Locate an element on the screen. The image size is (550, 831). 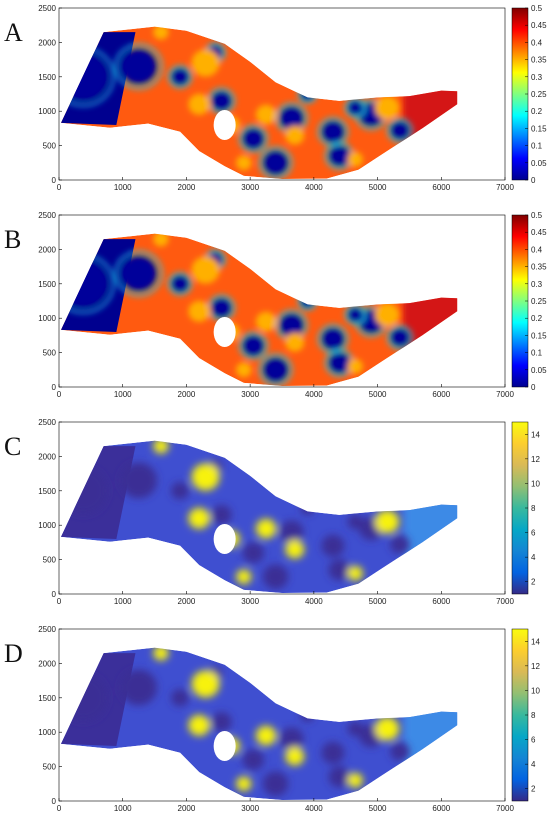
x-tick-label: 6000 is located at coordinates (441, 808).